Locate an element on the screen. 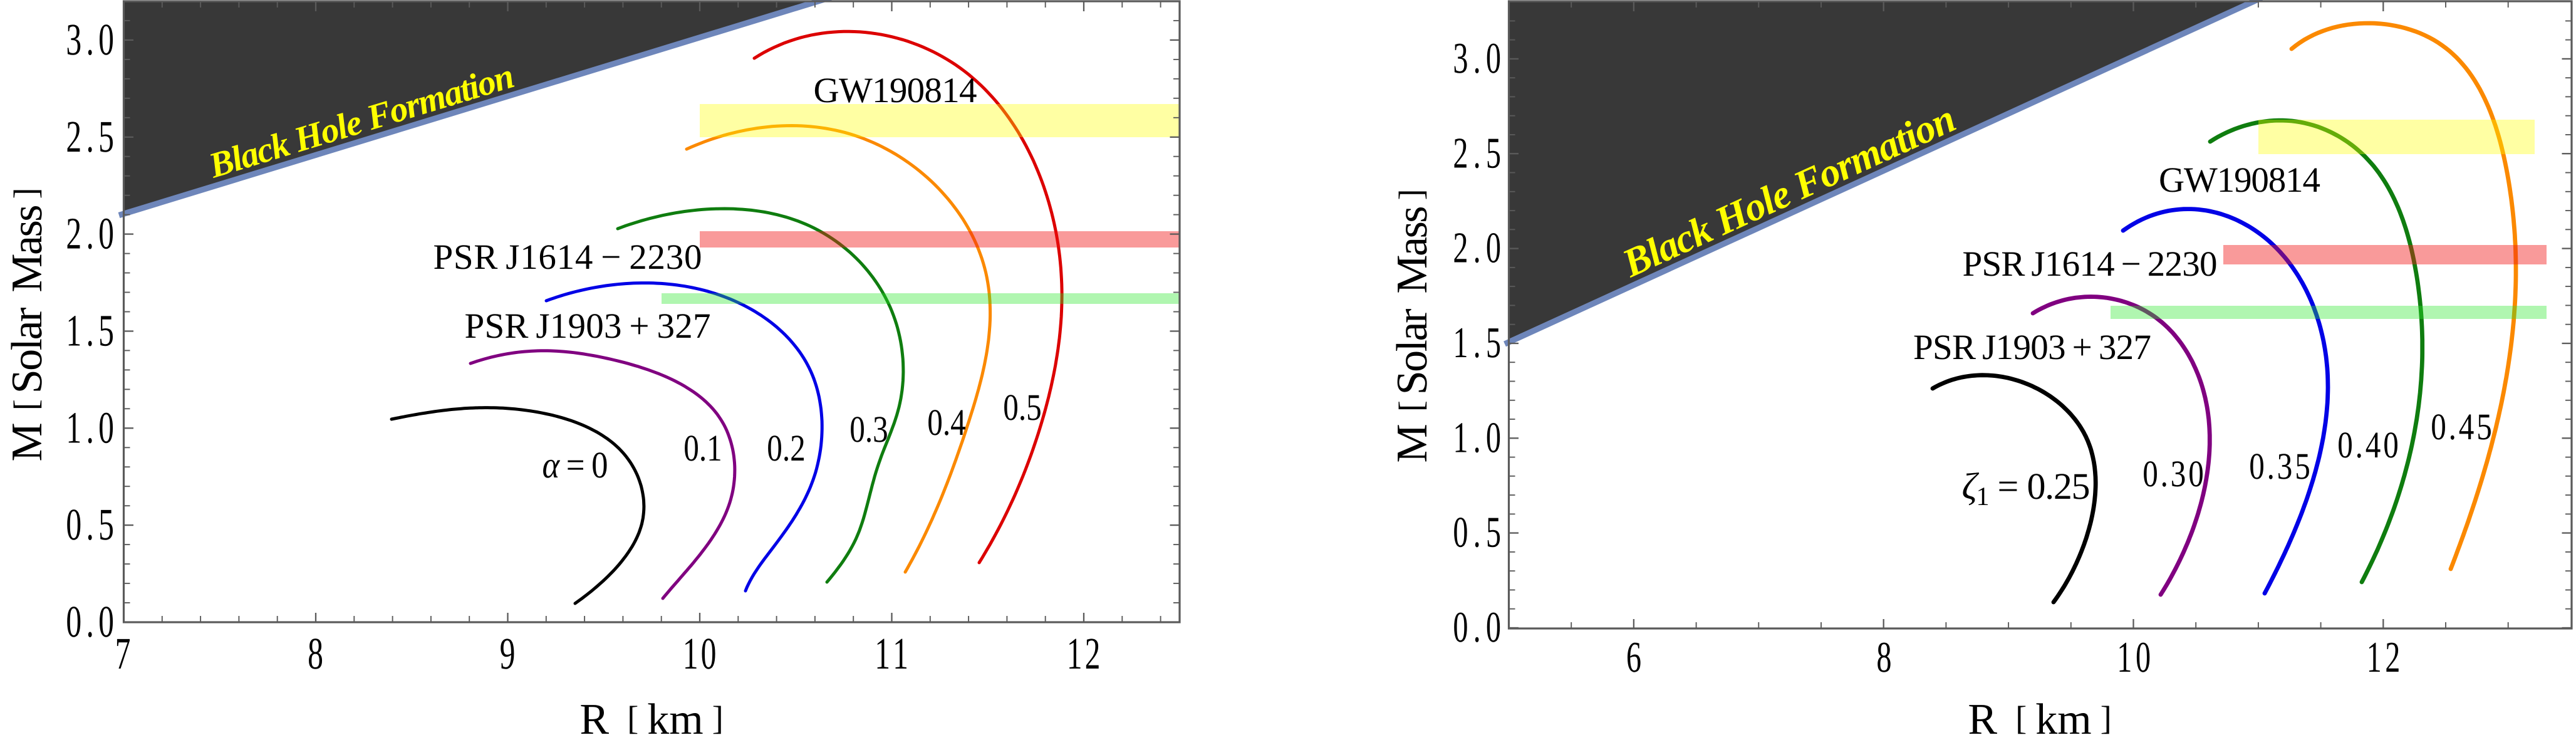 This screenshot has width=2576, height=740. svg-text: 9 is located at coordinates (508, 653).